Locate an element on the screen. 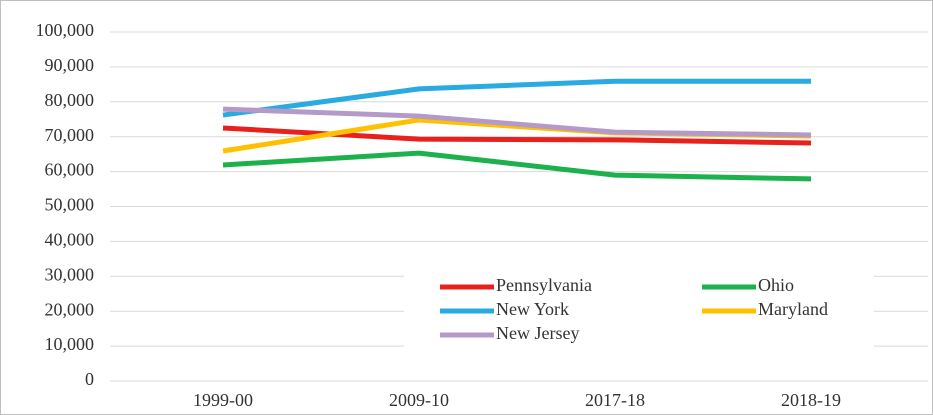 The height and width of the screenshot is (415, 933). y-tick-label: 30,000 is located at coordinates (70, 274).